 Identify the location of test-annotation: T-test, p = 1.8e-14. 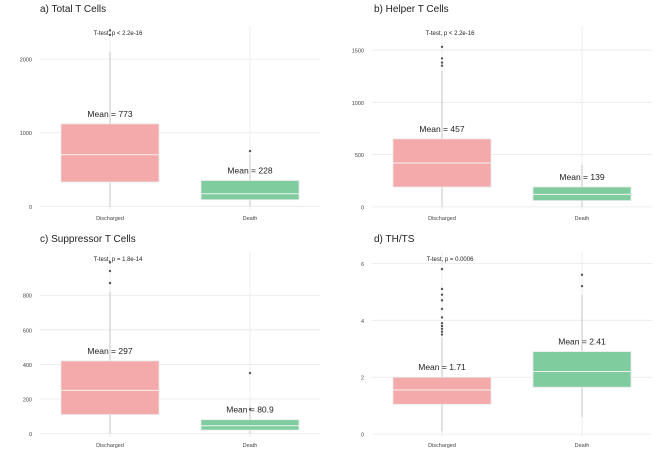
(119, 260).